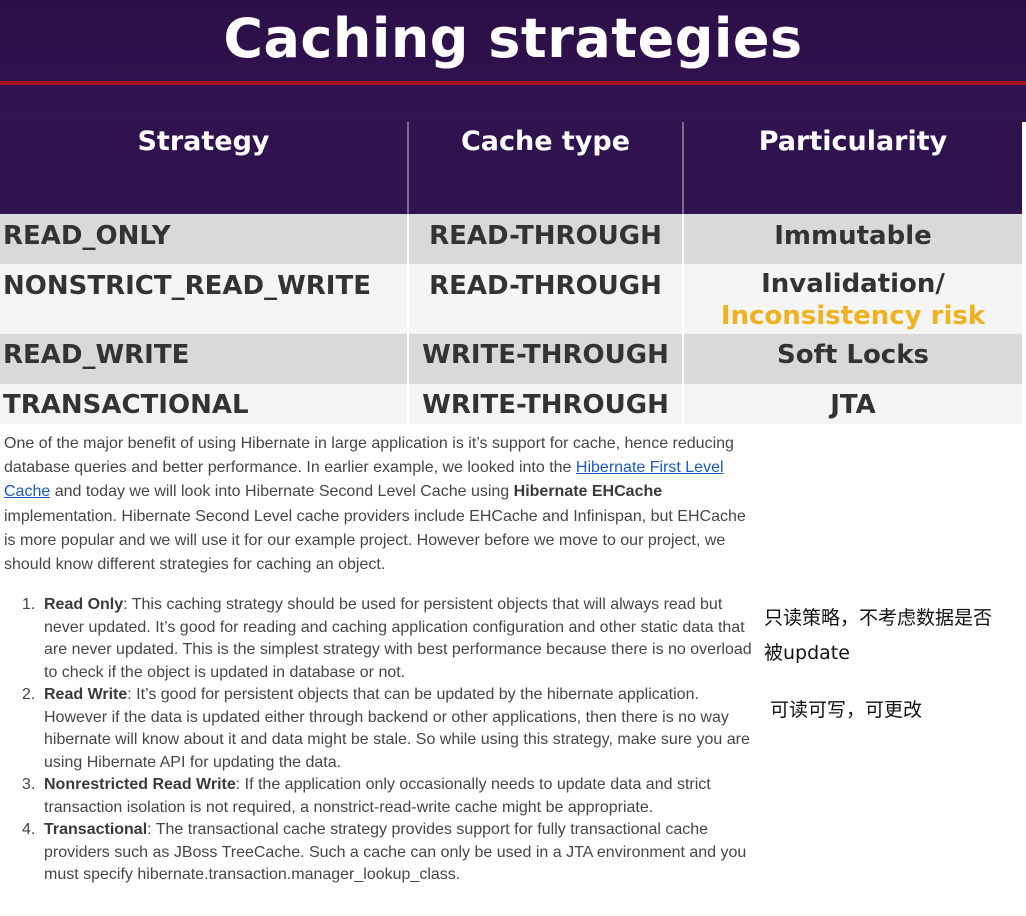 Image resolution: width=1026 pixels, height=916 pixels. What do you see at coordinates (807, 653) in the screenshot?
I see `note-read-only-line2: 被update` at bounding box center [807, 653].